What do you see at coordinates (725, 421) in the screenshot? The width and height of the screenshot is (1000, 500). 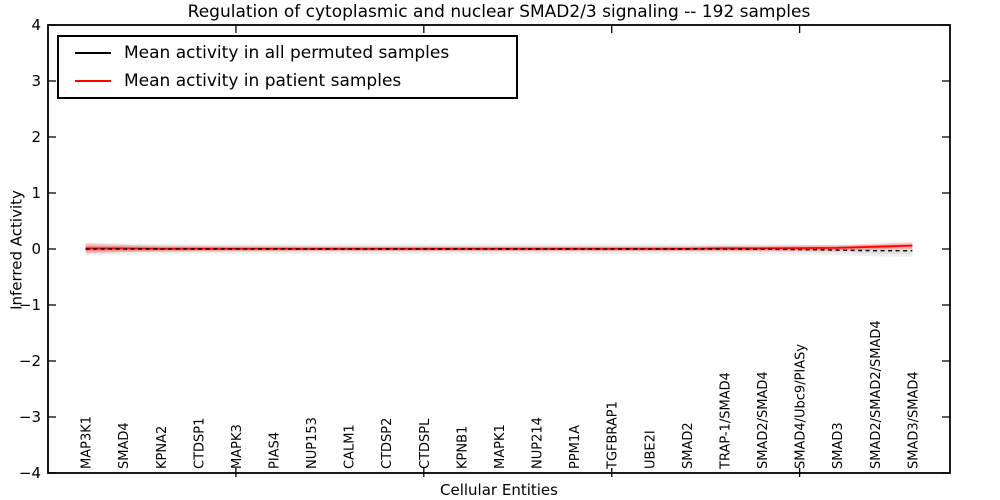 I see `x-category-label: TRAP-1/SMAD4` at bounding box center [725, 421].